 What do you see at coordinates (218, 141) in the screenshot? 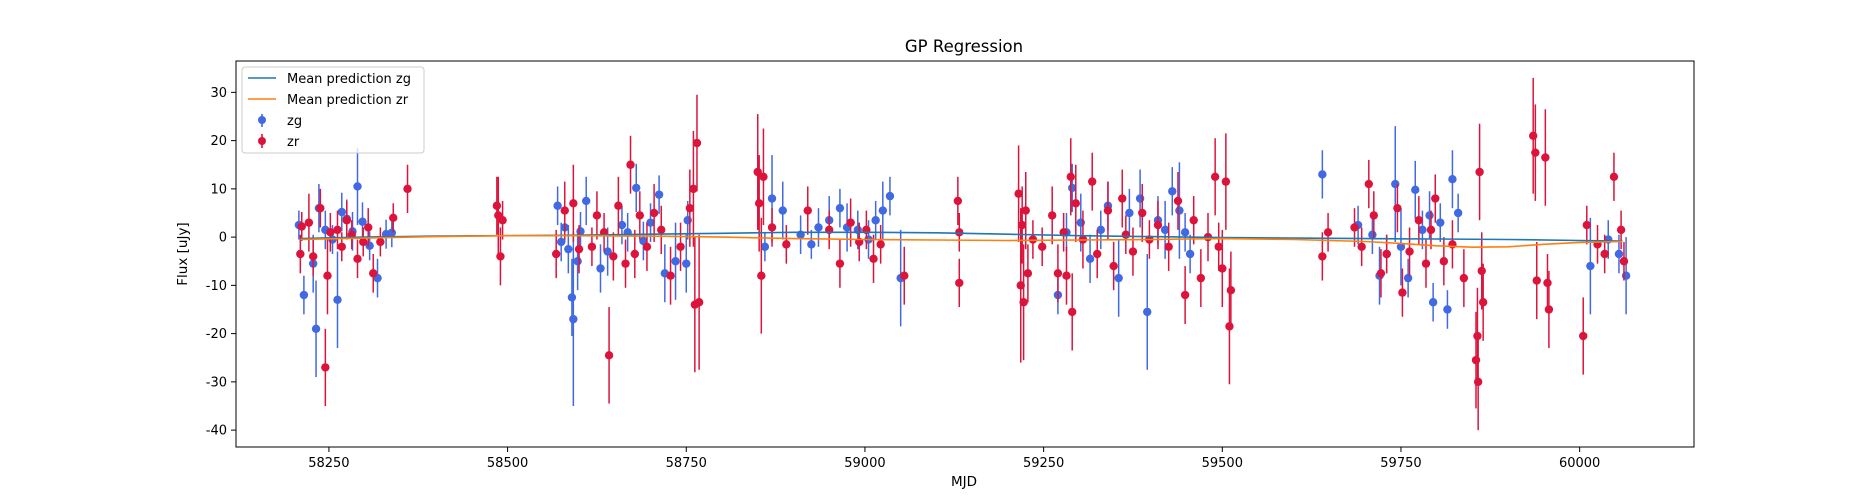
I see `y-tick-label: 20` at bounding box center [218, 141].